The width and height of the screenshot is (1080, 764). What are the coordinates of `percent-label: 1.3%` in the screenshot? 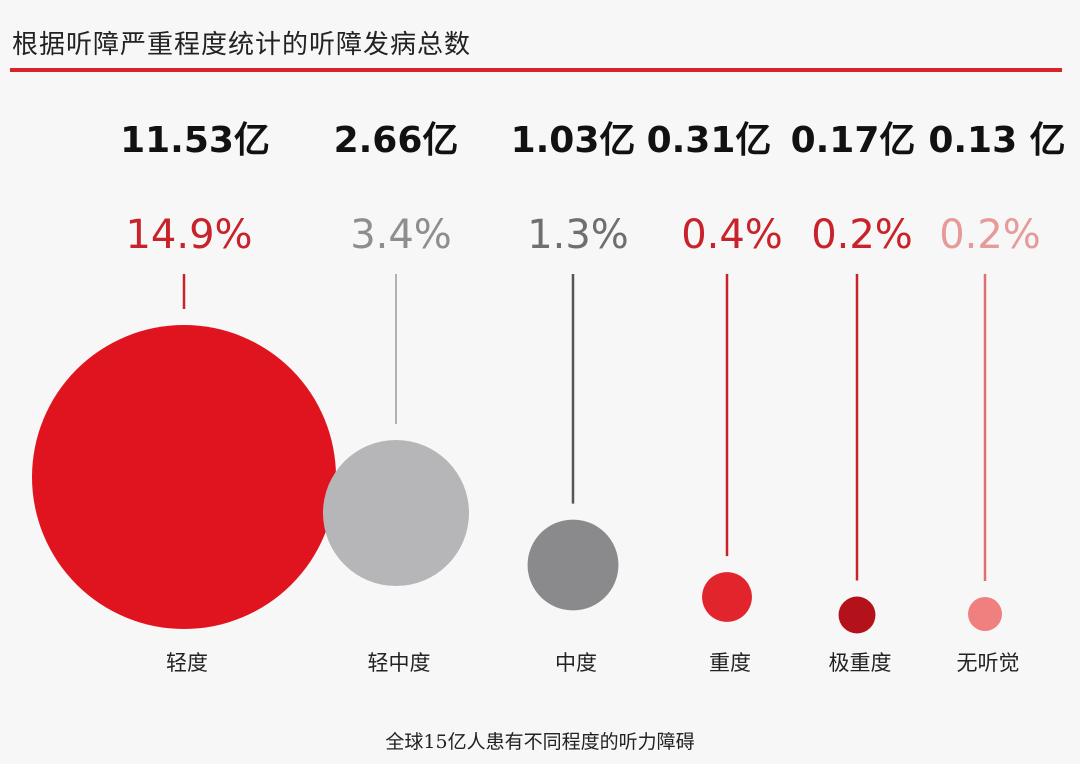 It's located at (578, 235).